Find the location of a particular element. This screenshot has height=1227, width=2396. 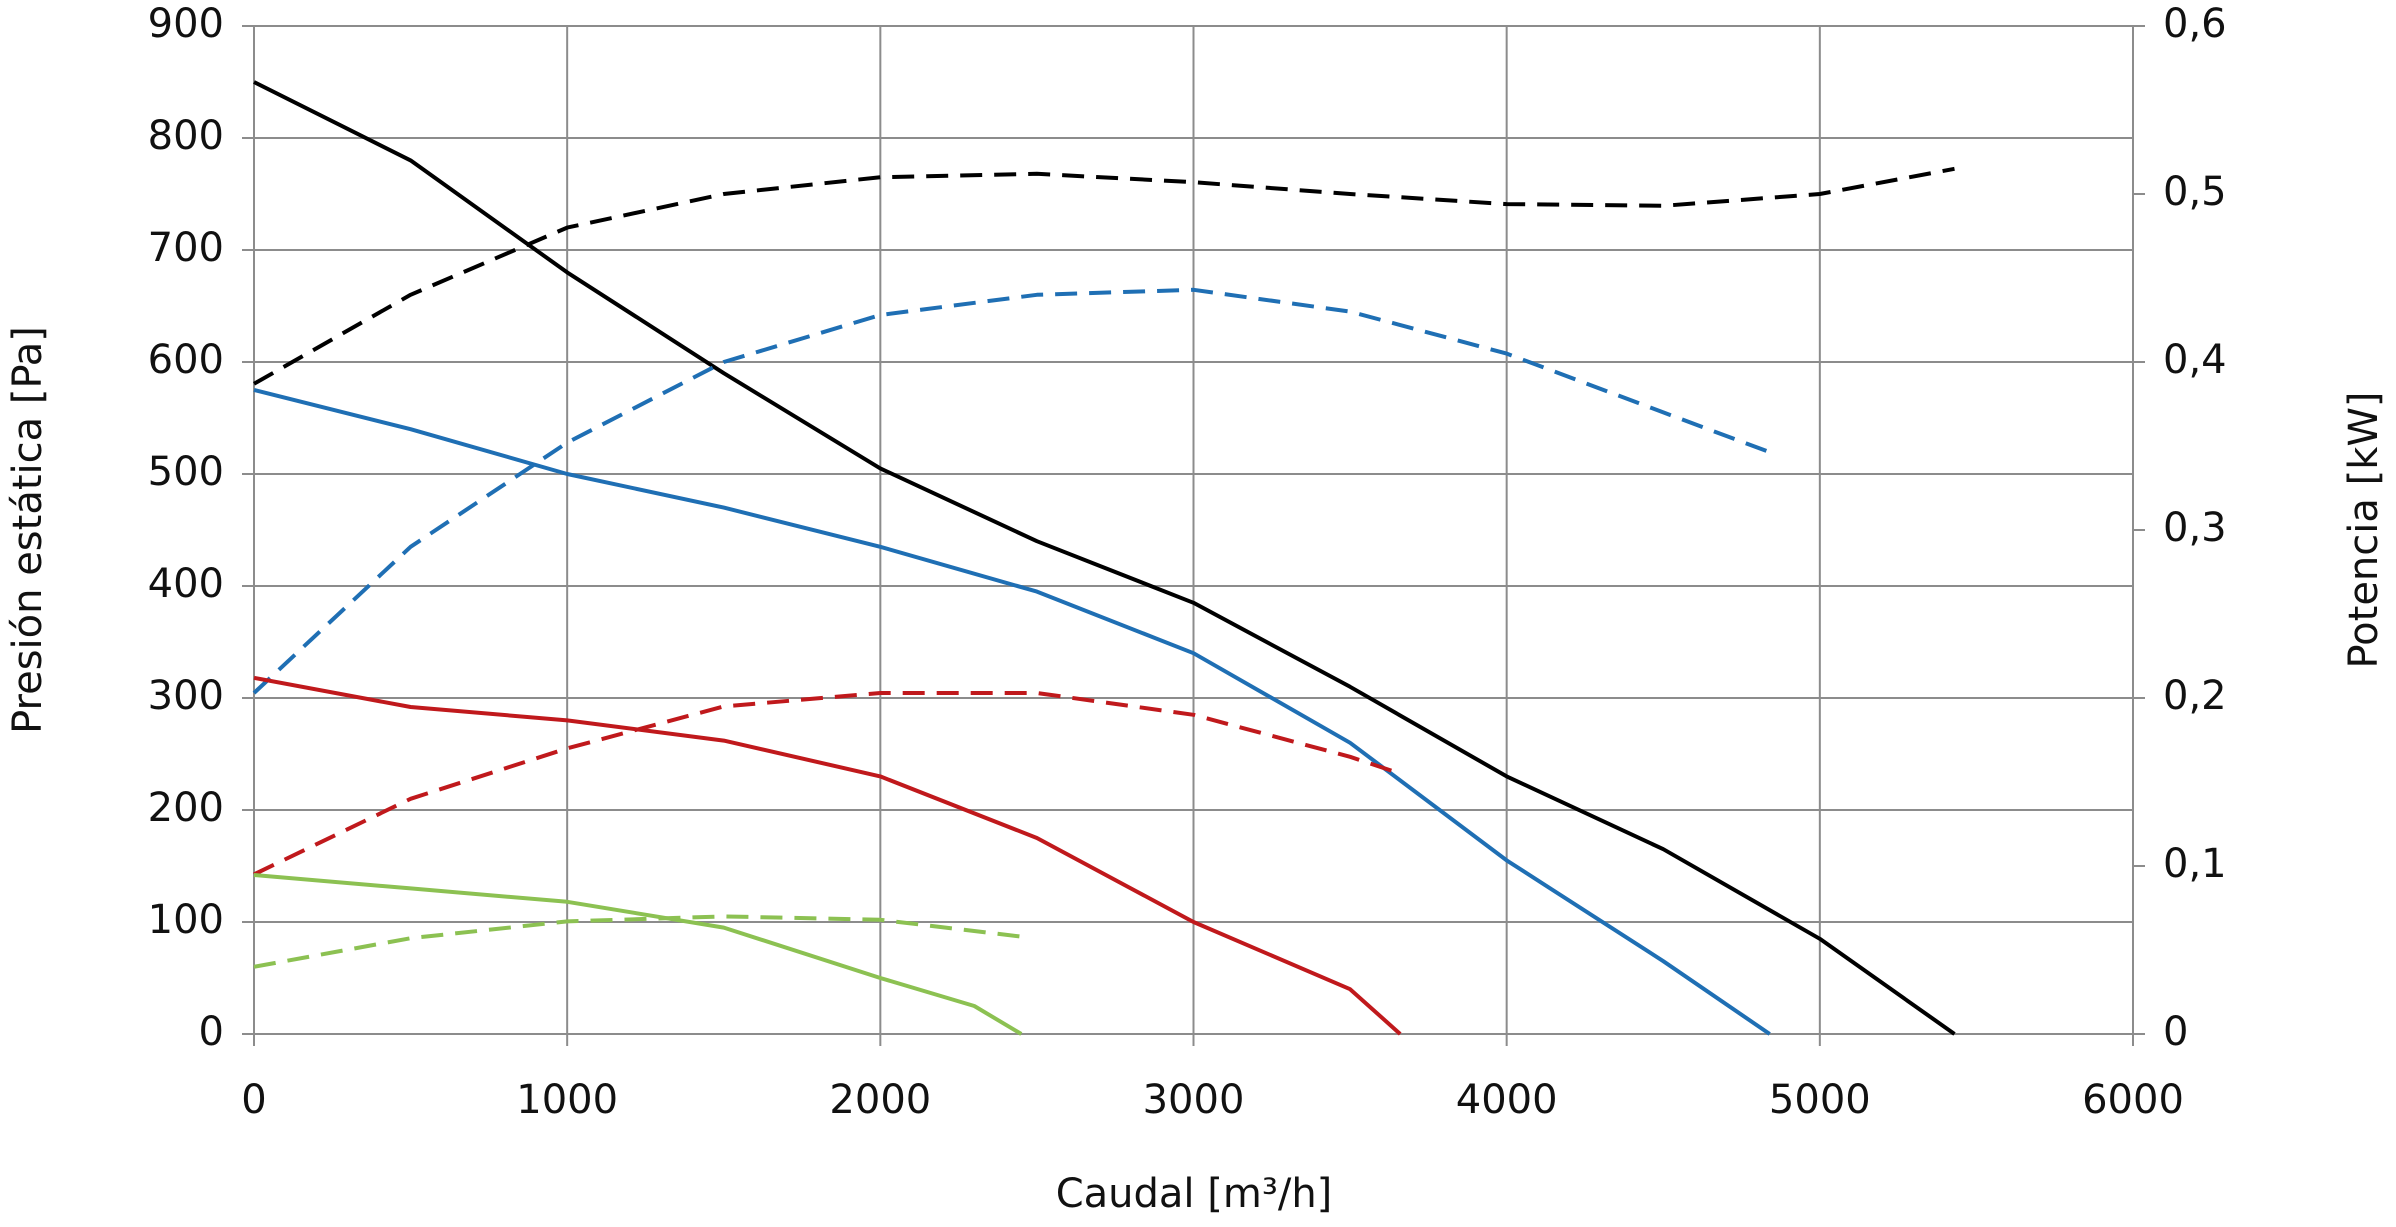

x-tick-label: 5000 is located at coordinates (1820, 1100).